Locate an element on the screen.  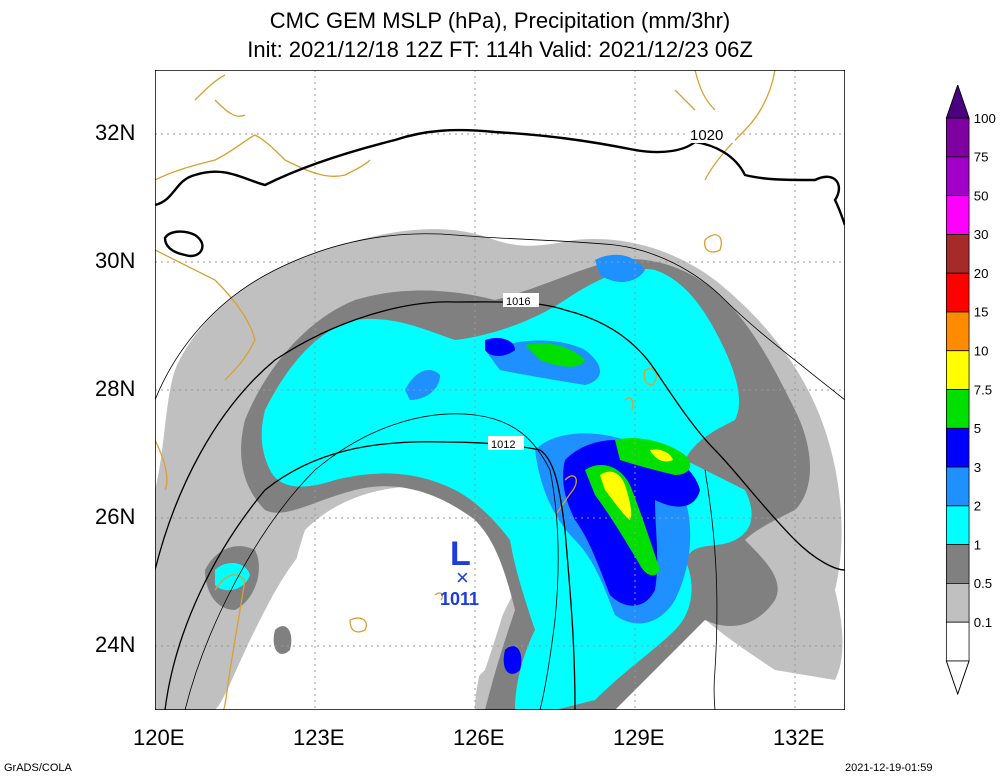
lon-label-132e: 132E is located at coordinates (799, 737).